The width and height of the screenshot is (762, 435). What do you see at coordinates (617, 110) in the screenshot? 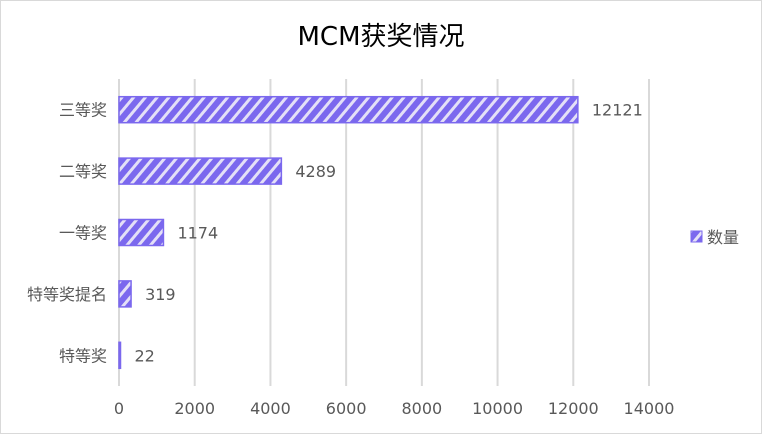
I see `data-label: 12121` at bounding box center [617, 110].